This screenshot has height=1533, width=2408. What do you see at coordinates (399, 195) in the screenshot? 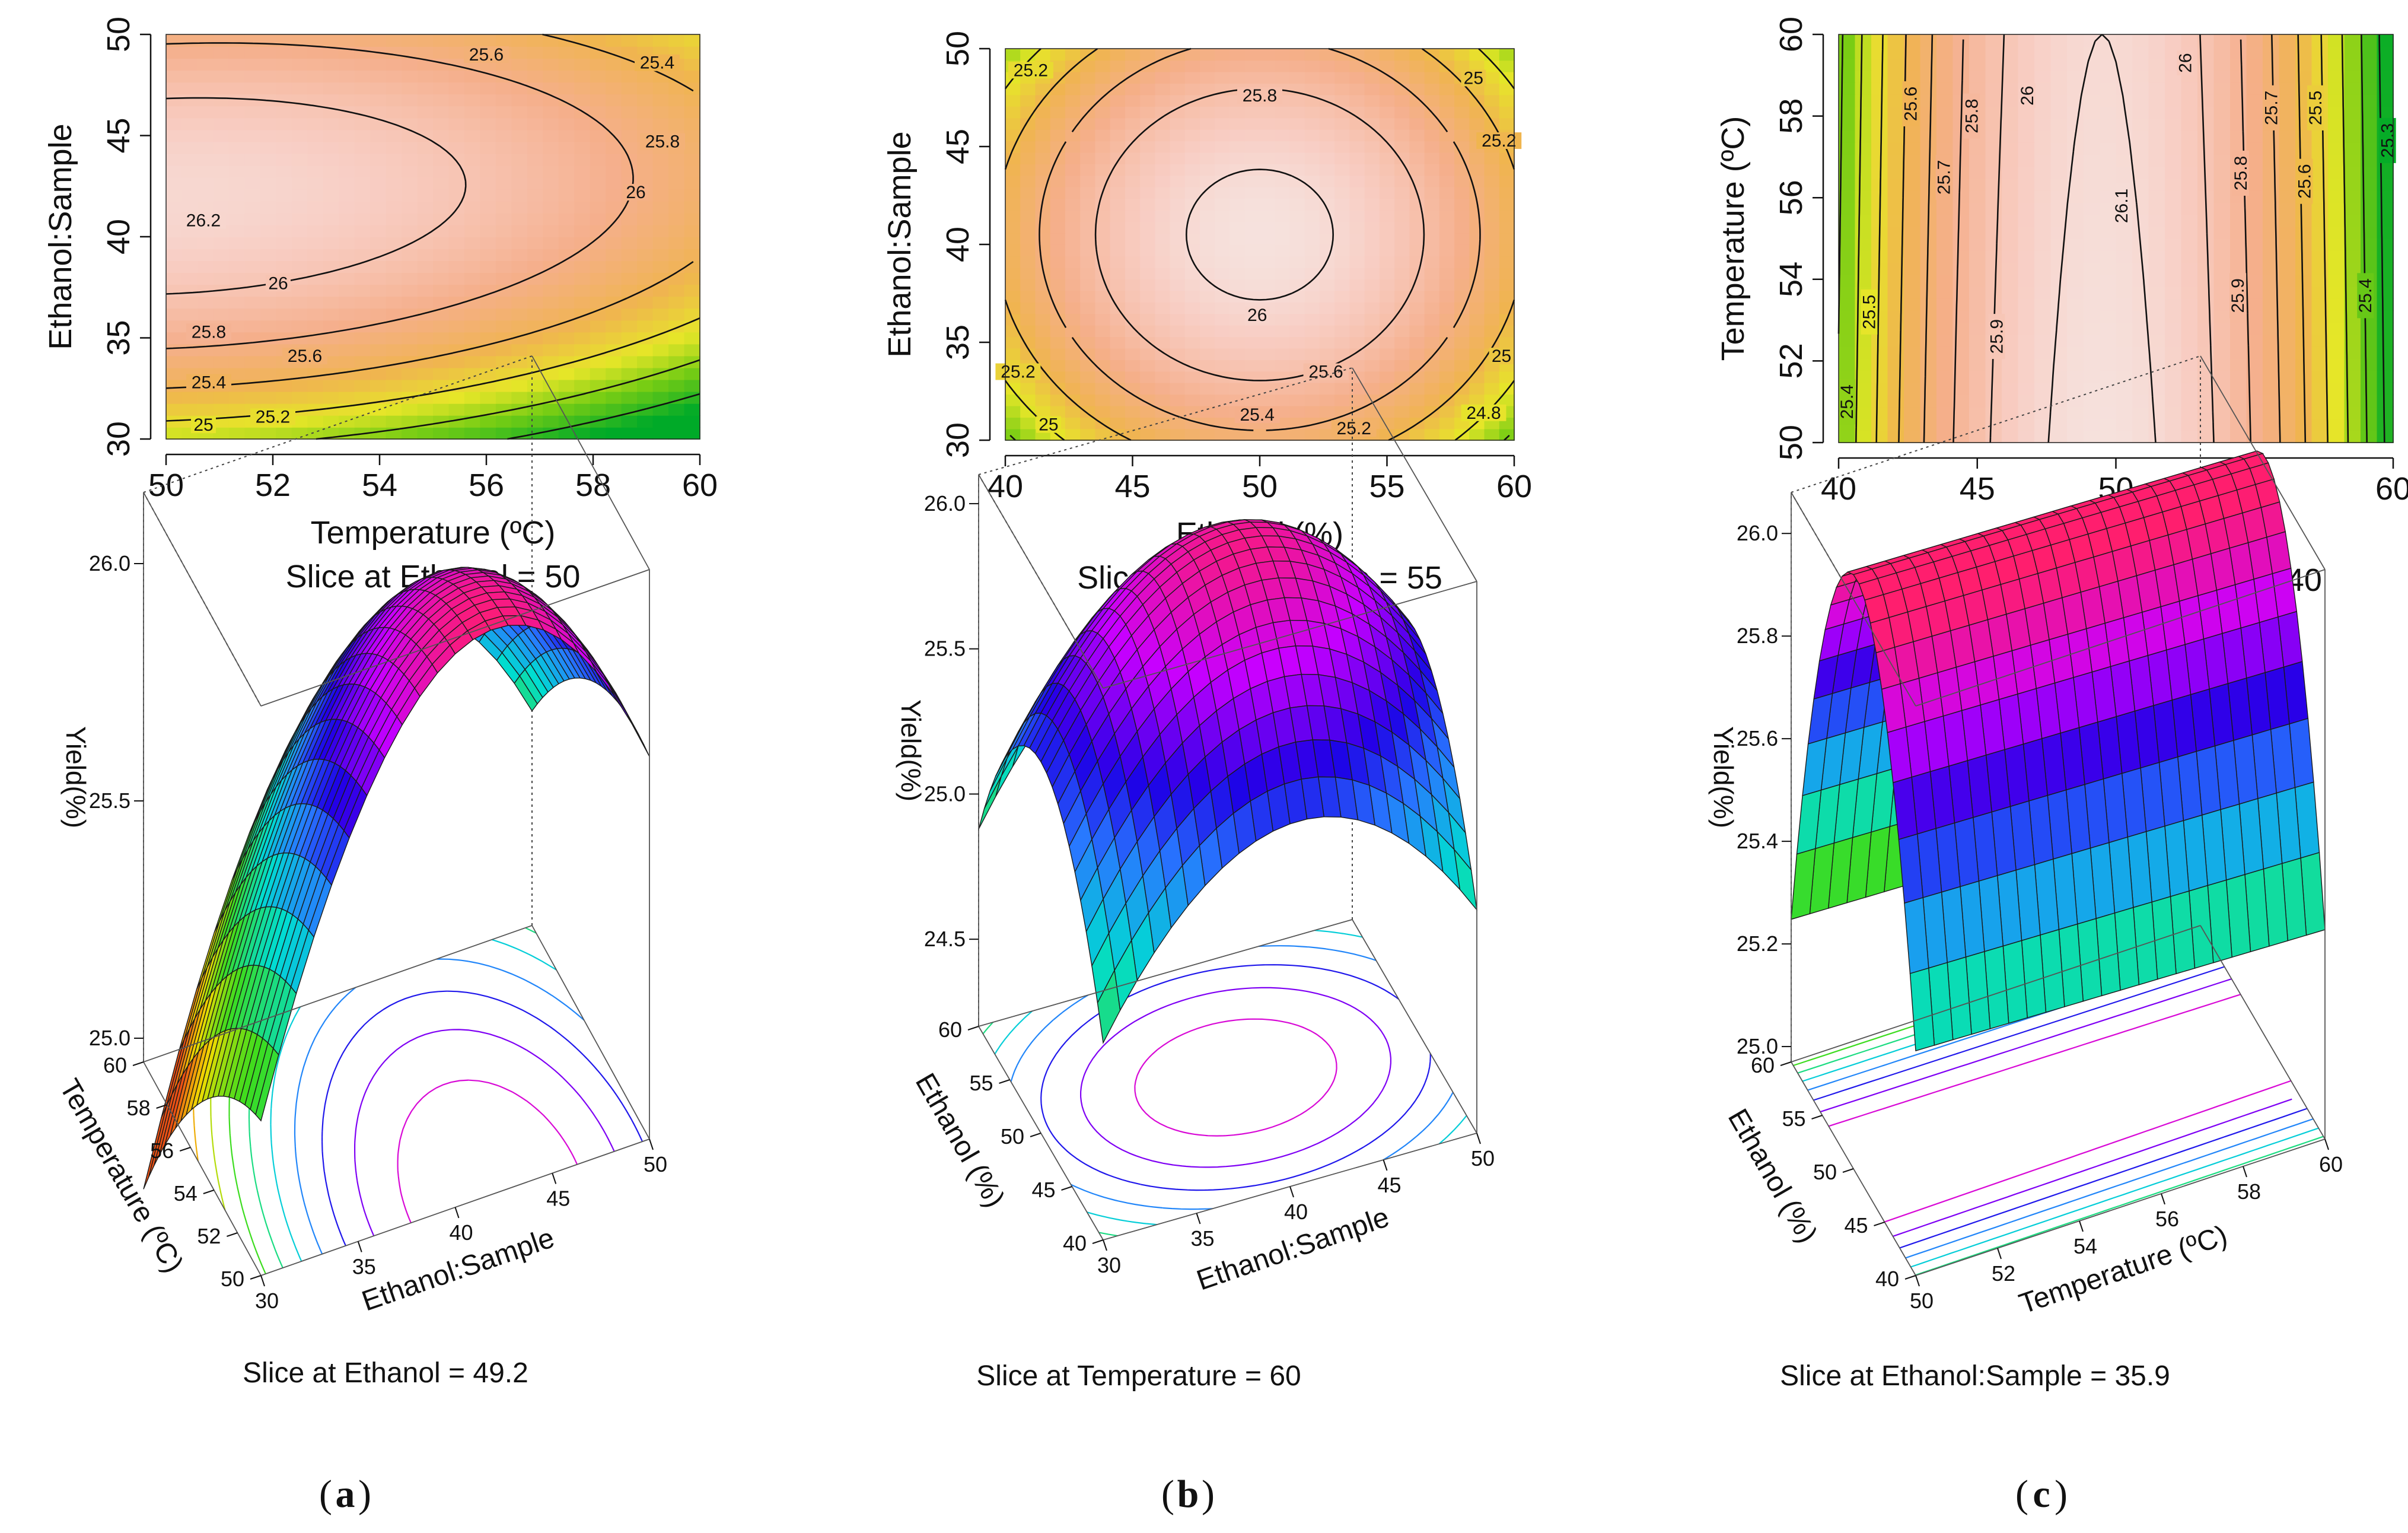
I see `contour-a-contour-line` at bounding box center [399, 195].